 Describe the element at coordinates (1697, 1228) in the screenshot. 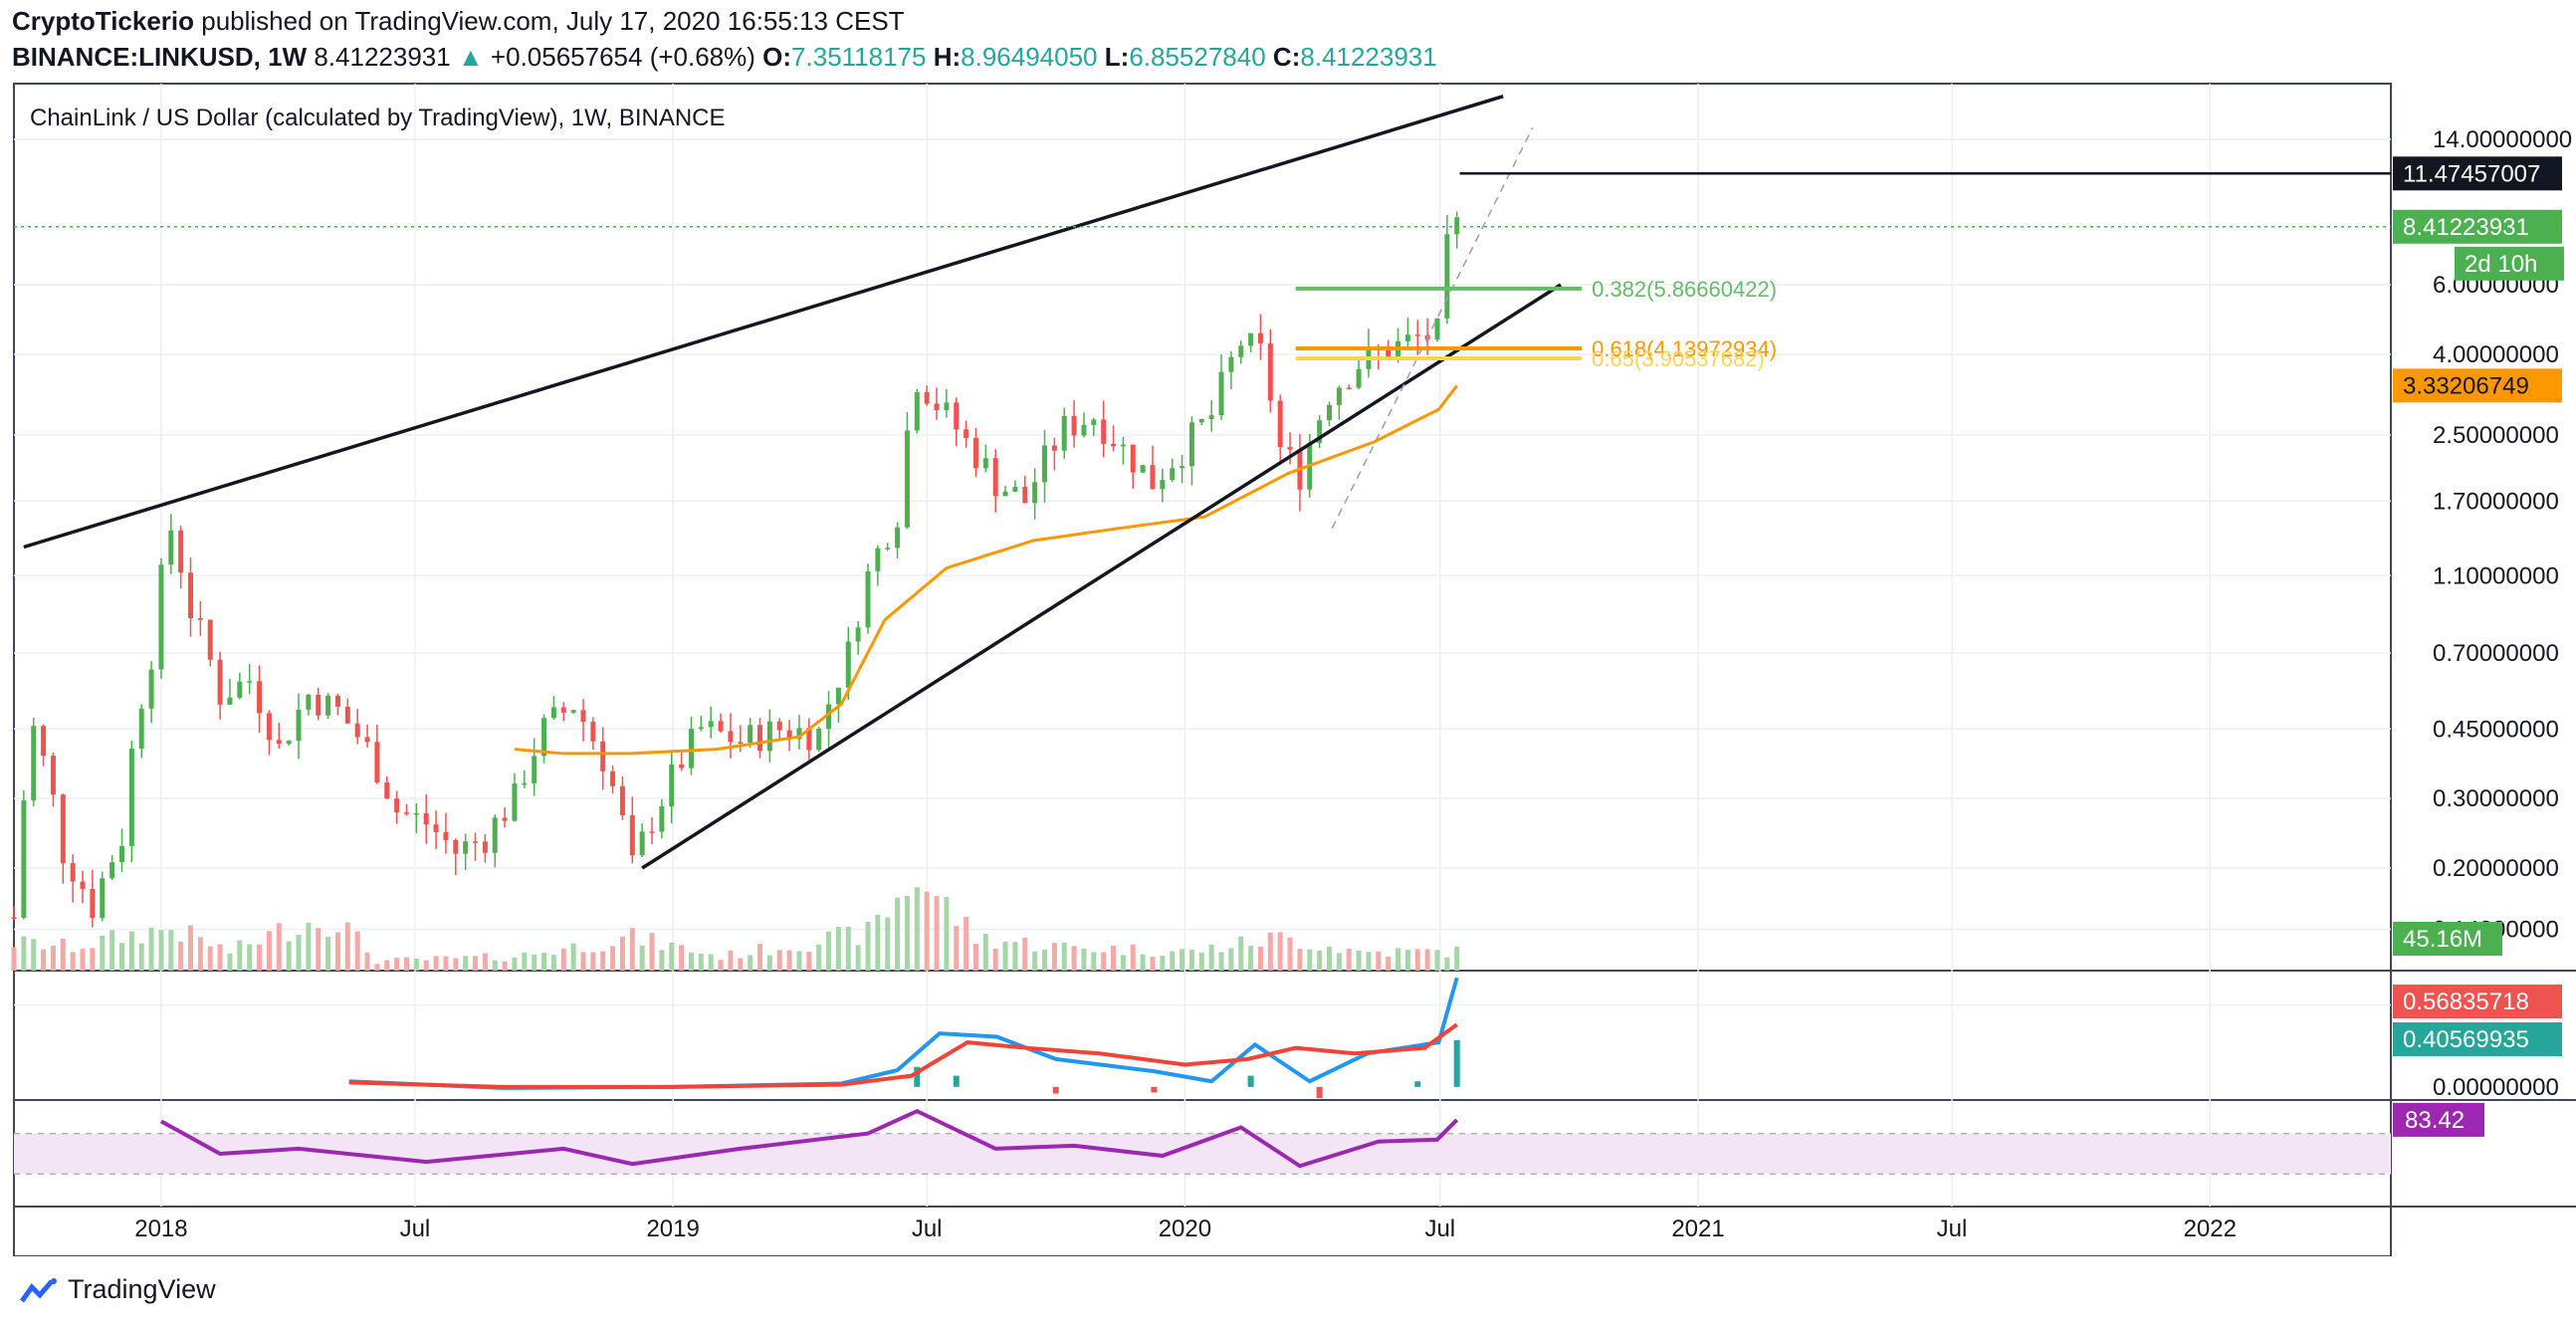

I see `x-tick-label: 2021` at that location.